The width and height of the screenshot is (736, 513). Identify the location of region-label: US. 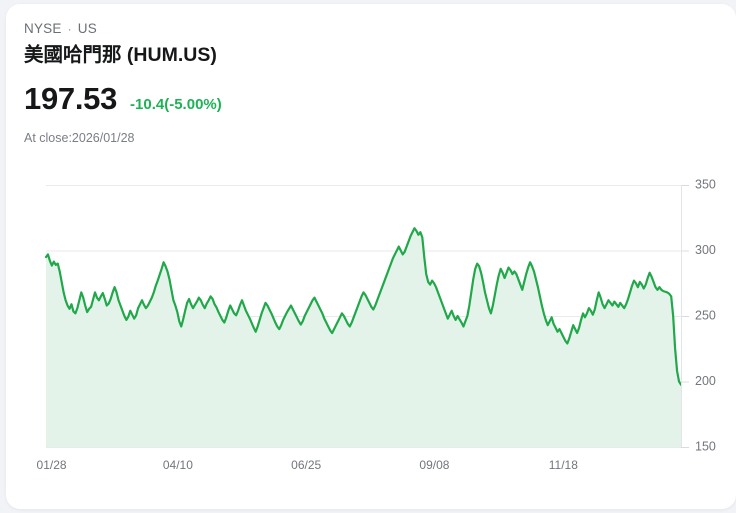
(87, 28).